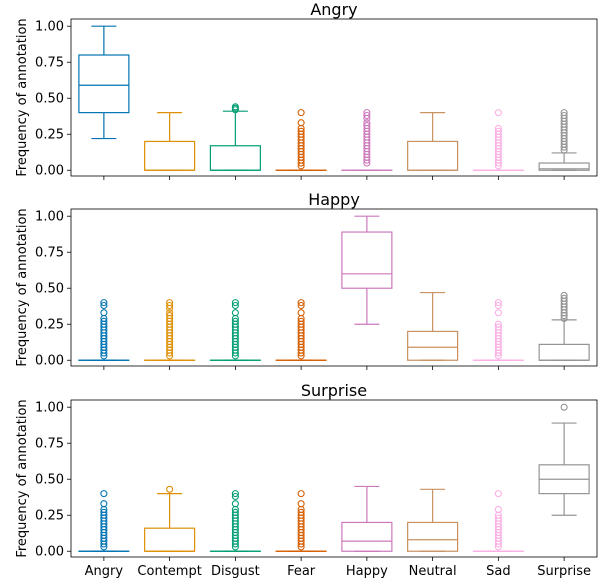 The width and height of the screenshot is (606, 581). I want to click on x-tick-label: Fear, so click(301, 571).